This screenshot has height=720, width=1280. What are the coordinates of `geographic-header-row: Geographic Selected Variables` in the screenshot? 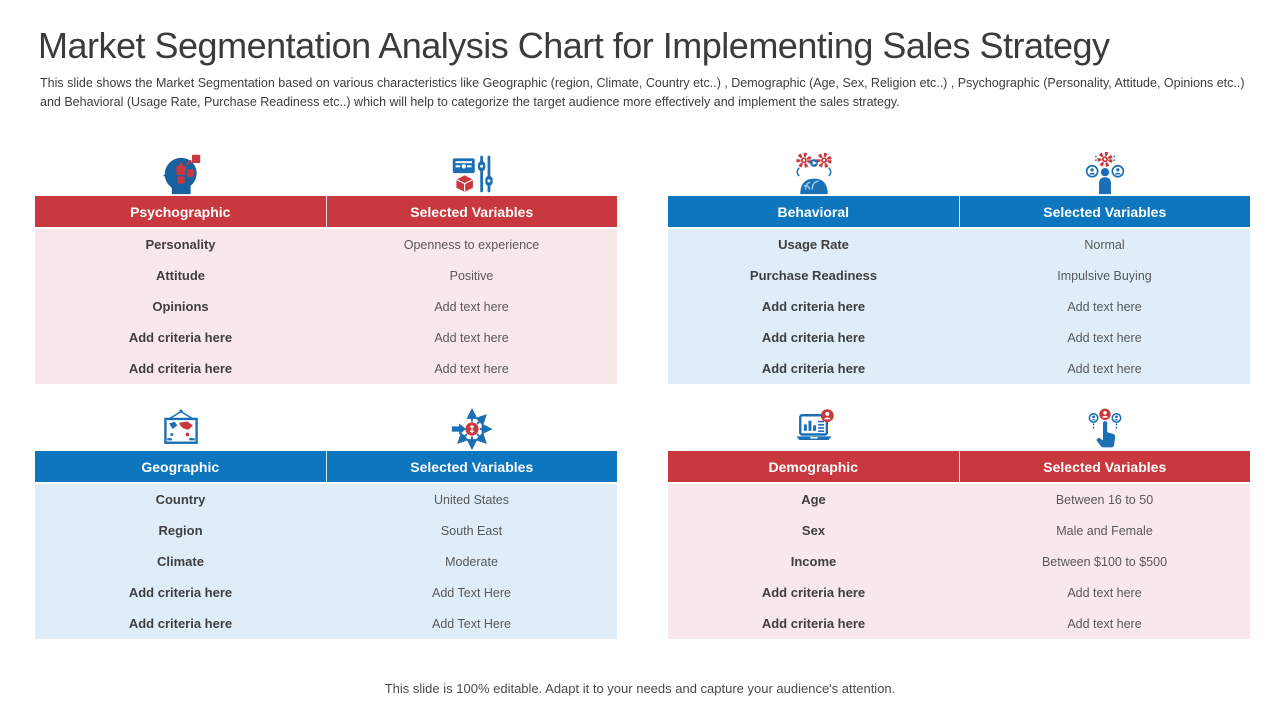 It's located at (326, 466).